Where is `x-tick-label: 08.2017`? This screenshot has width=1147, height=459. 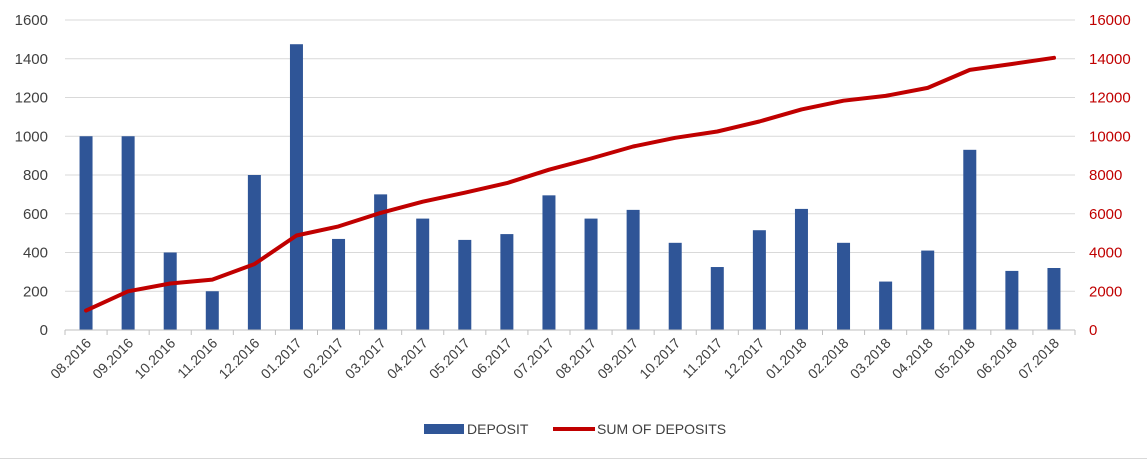
x-tick-label: 08.2017 is located at coordinates (575, 358).